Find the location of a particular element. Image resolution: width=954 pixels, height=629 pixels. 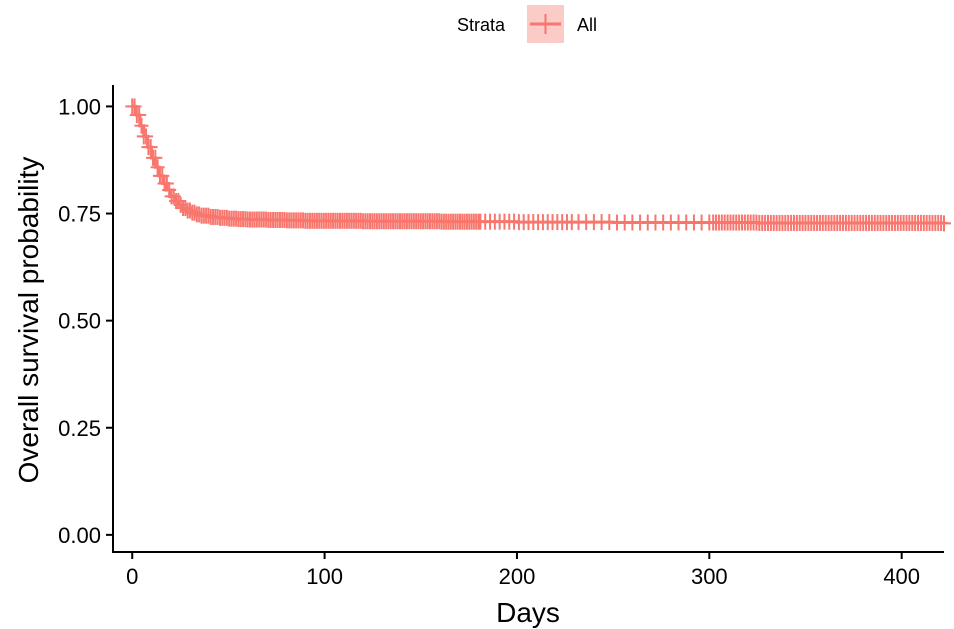

legend-item-all: All is located at coordinates (587, 25).